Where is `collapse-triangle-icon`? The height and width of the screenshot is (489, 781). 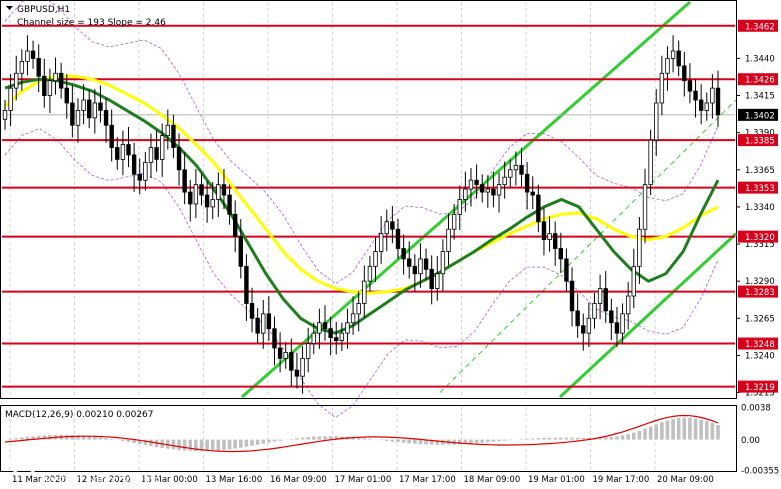 collapse-triangle-icon is located at coordinates (9, 8).